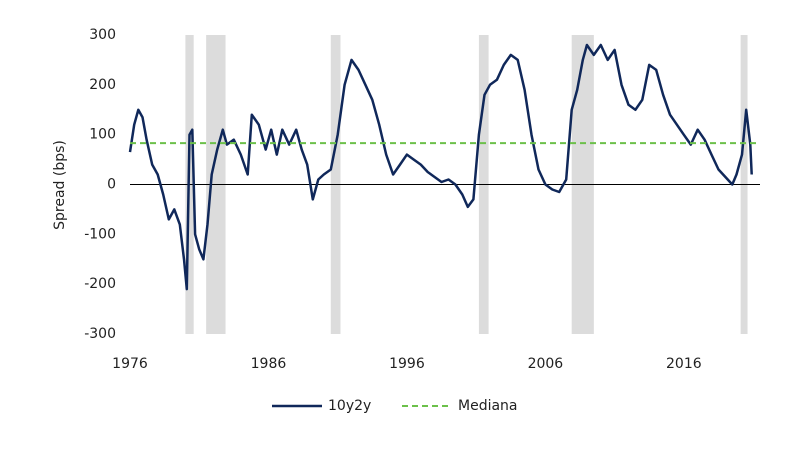  Describe the element at coordinates (100, 334) in the screenshot. I see `y-tick-label: -300` at that location.